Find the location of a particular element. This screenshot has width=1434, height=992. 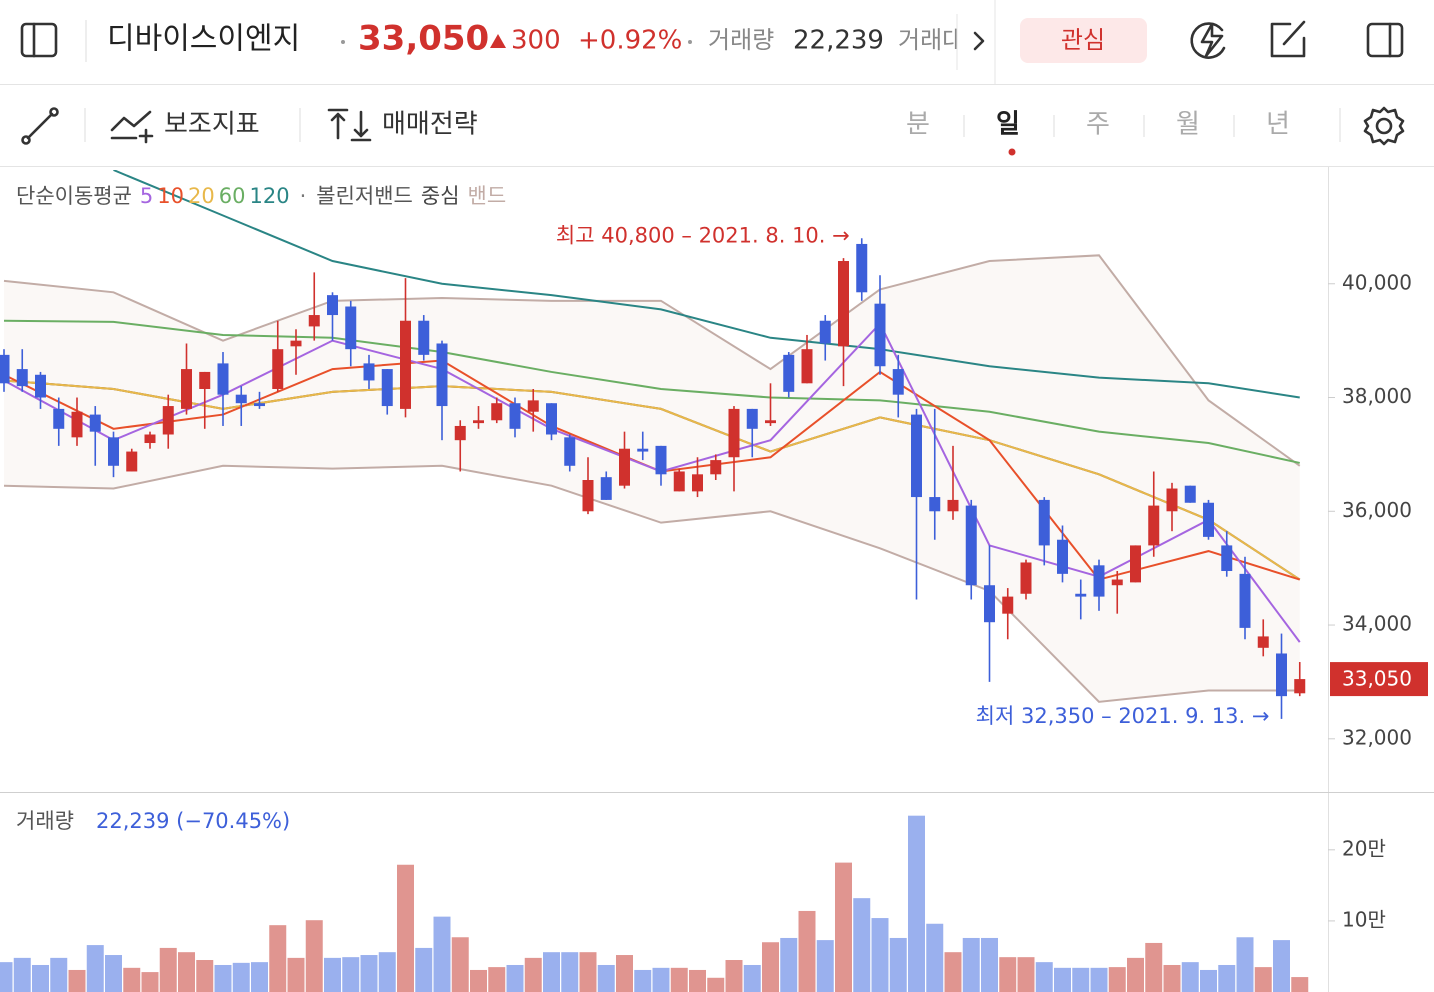

draw-tool is located at coordinates (40, 126).